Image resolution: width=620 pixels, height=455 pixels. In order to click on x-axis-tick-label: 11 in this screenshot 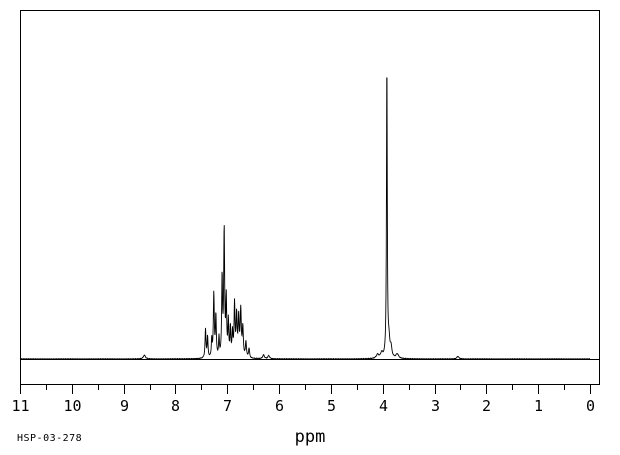, I will do `click(20, 406)`.